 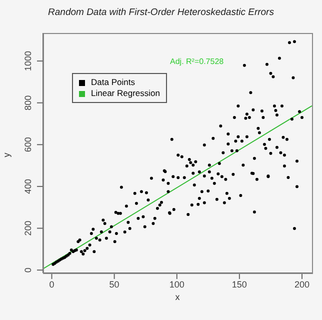 I want to click on y-tick-label: 800, so click(x=28, y=102).